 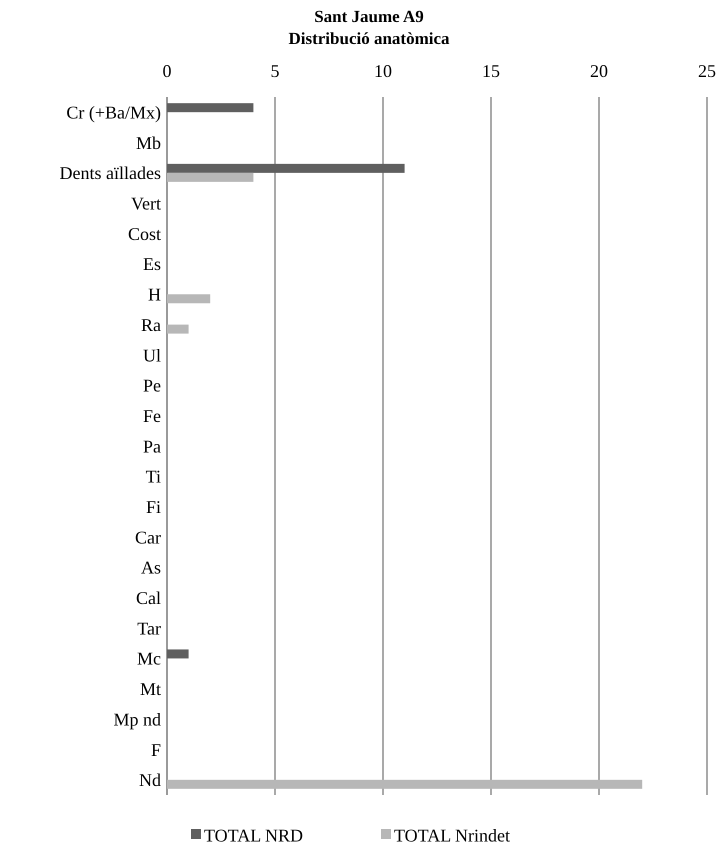 What do you see at coordinates (150, 689) in the screenshot?
I see `y-tick-label: Mt` at bounding box center [150, 689].